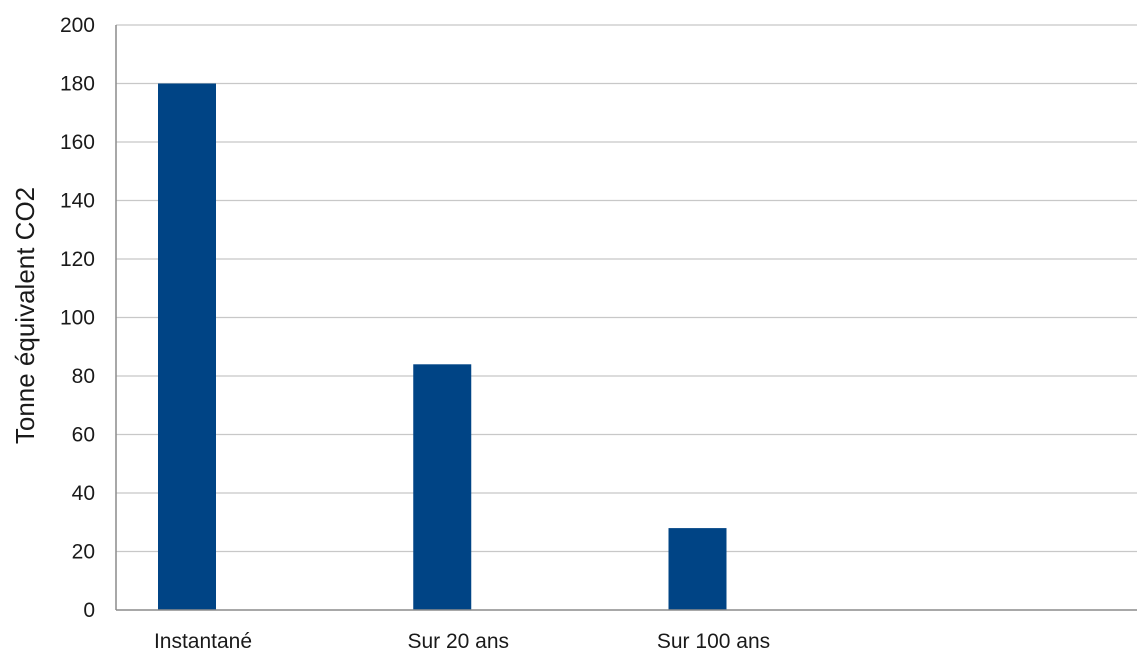  What do you see at coordinates (89, 610) in the screenshot?
I see `y-tick-label: 0` at bounding box center [89, 610].